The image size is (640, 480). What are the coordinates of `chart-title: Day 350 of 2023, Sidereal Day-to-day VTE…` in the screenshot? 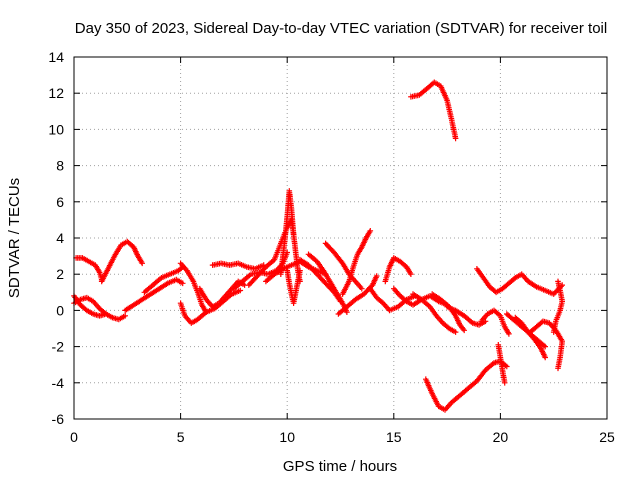 It's located at (341, 28).